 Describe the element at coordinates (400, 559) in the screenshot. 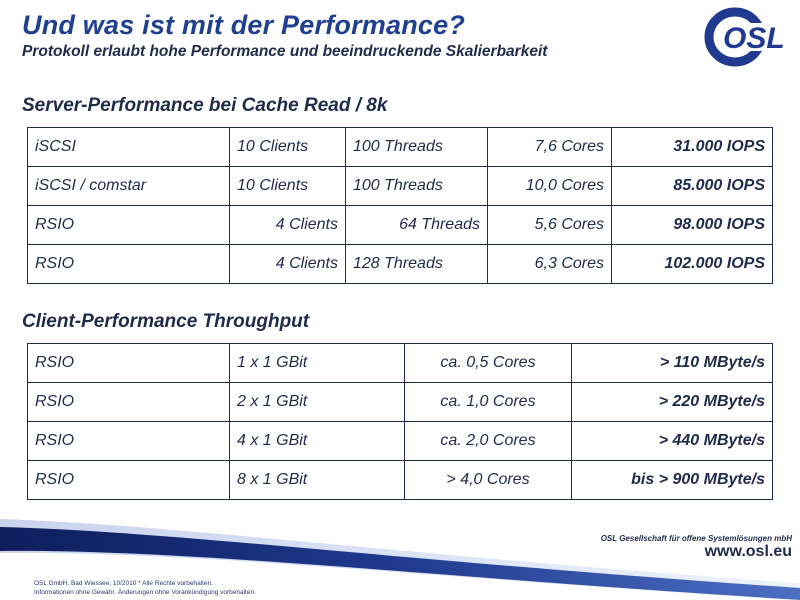

I see `footer-swoosh-graphic` at that location.